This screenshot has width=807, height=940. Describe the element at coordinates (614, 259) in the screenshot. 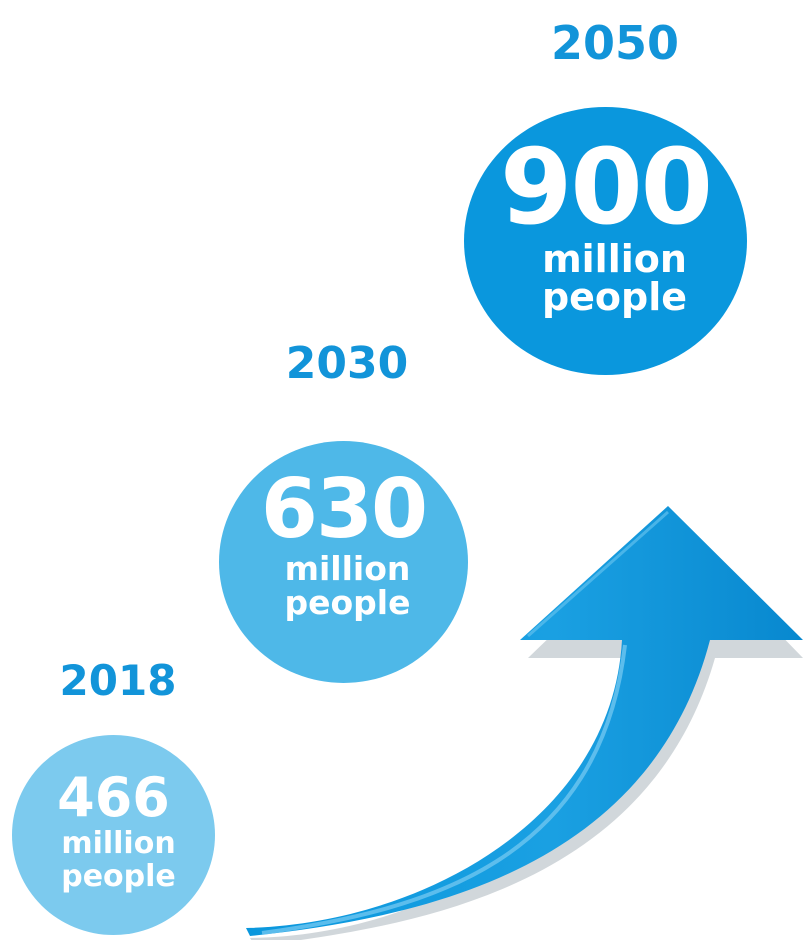

I see `unit-million-2050: million` at that location.